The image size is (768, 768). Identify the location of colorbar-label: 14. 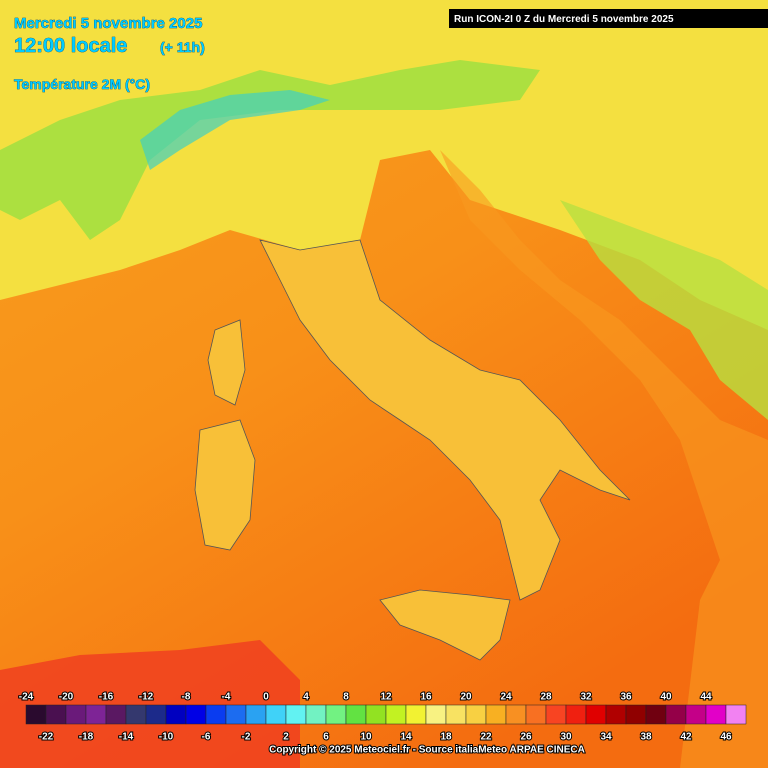
(406, 737).